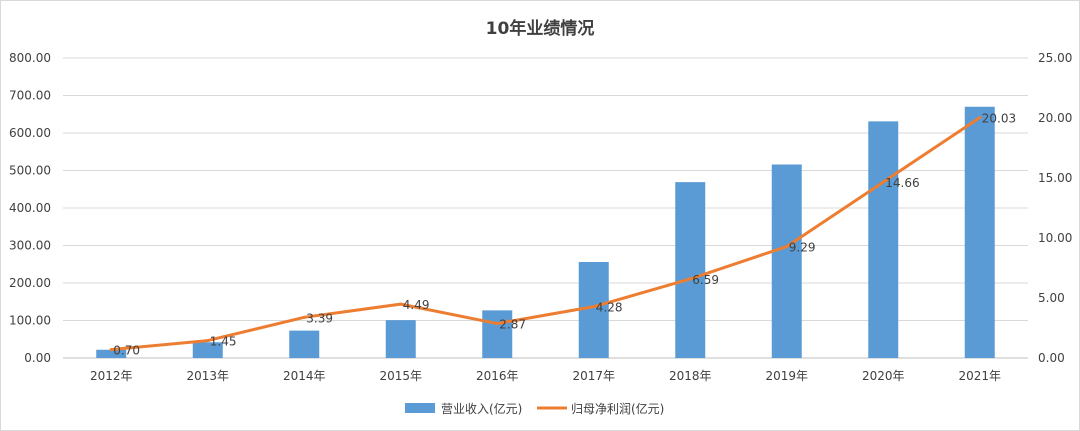  I want to click on y-right-tick-label: 10.00, so click(1055, 238).